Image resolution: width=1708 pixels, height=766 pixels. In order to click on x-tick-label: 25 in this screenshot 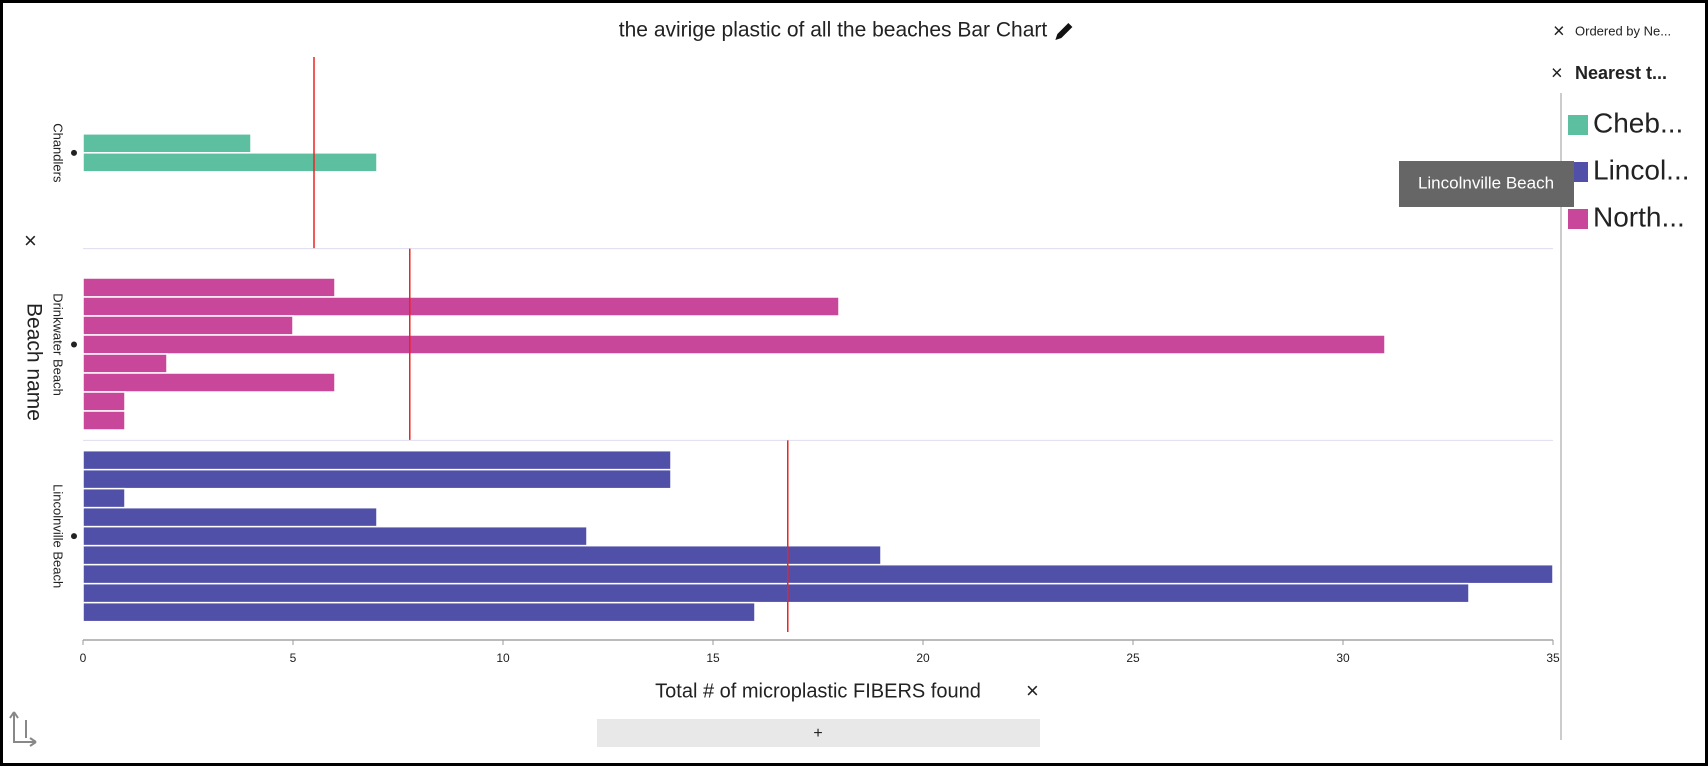, I will do `click(1133, 658)`.